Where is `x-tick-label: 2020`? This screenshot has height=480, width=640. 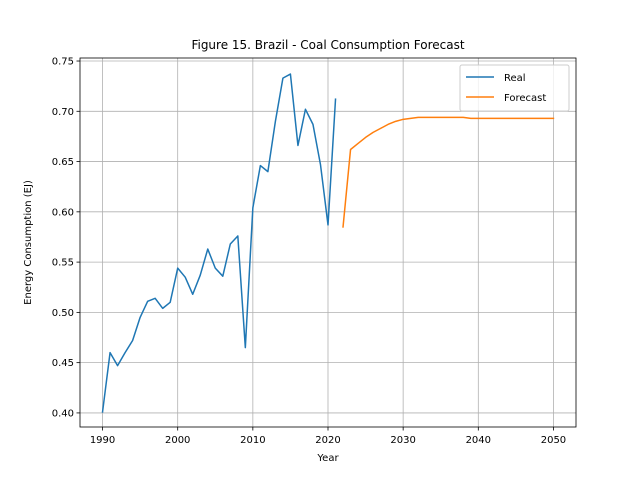 x-tick-label: 2020 is located at coordinates (327, 440).